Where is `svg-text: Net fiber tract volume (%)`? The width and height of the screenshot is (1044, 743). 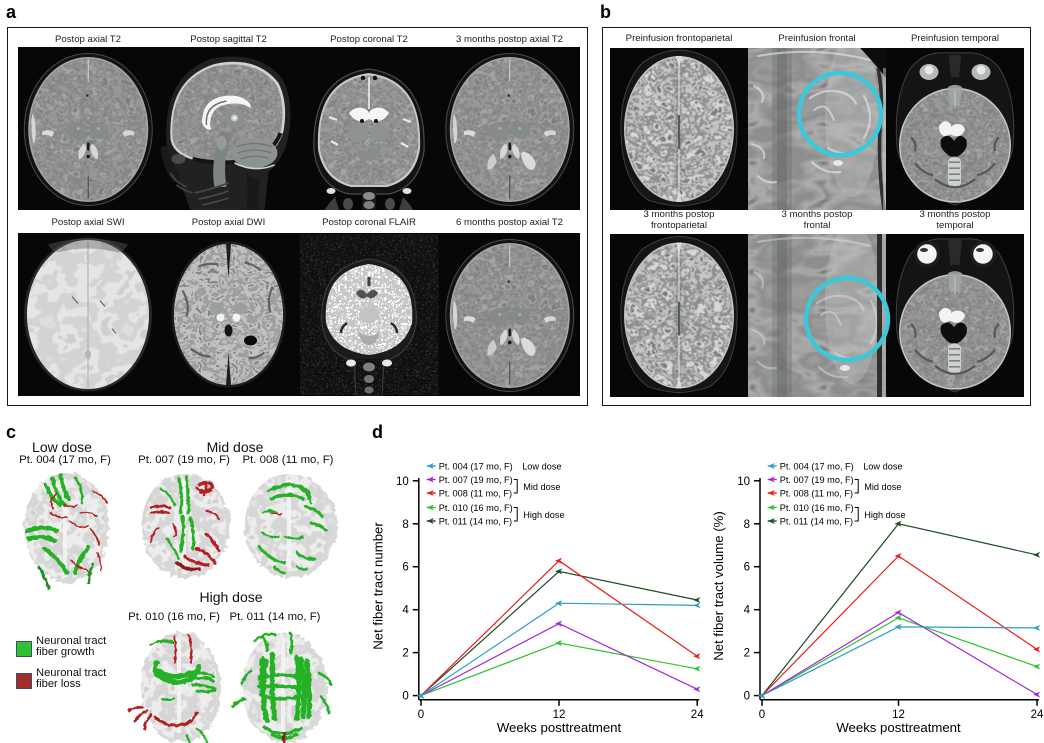
svg-text: Net fiber tract volume (%) is located at coordinates (718, 586).